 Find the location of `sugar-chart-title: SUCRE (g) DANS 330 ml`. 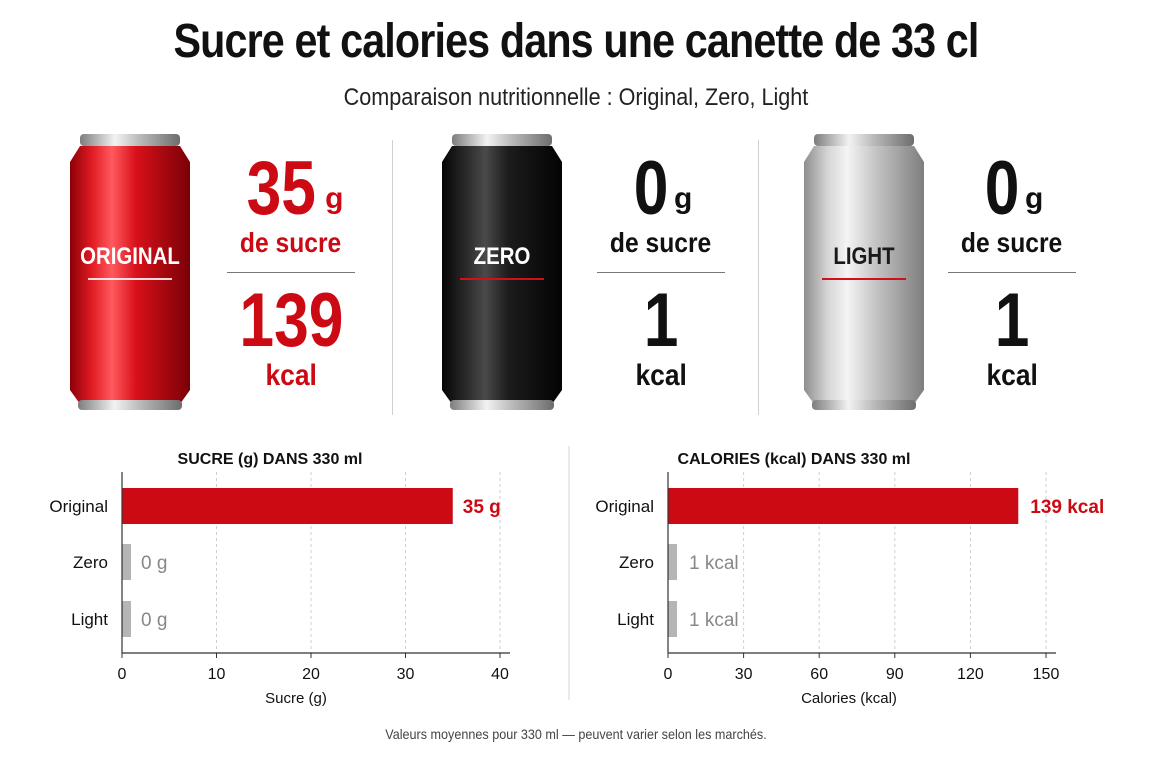

sugar-chart-title: SUCRE (g) DANS 330 ml is located at coordinates (270, 459).